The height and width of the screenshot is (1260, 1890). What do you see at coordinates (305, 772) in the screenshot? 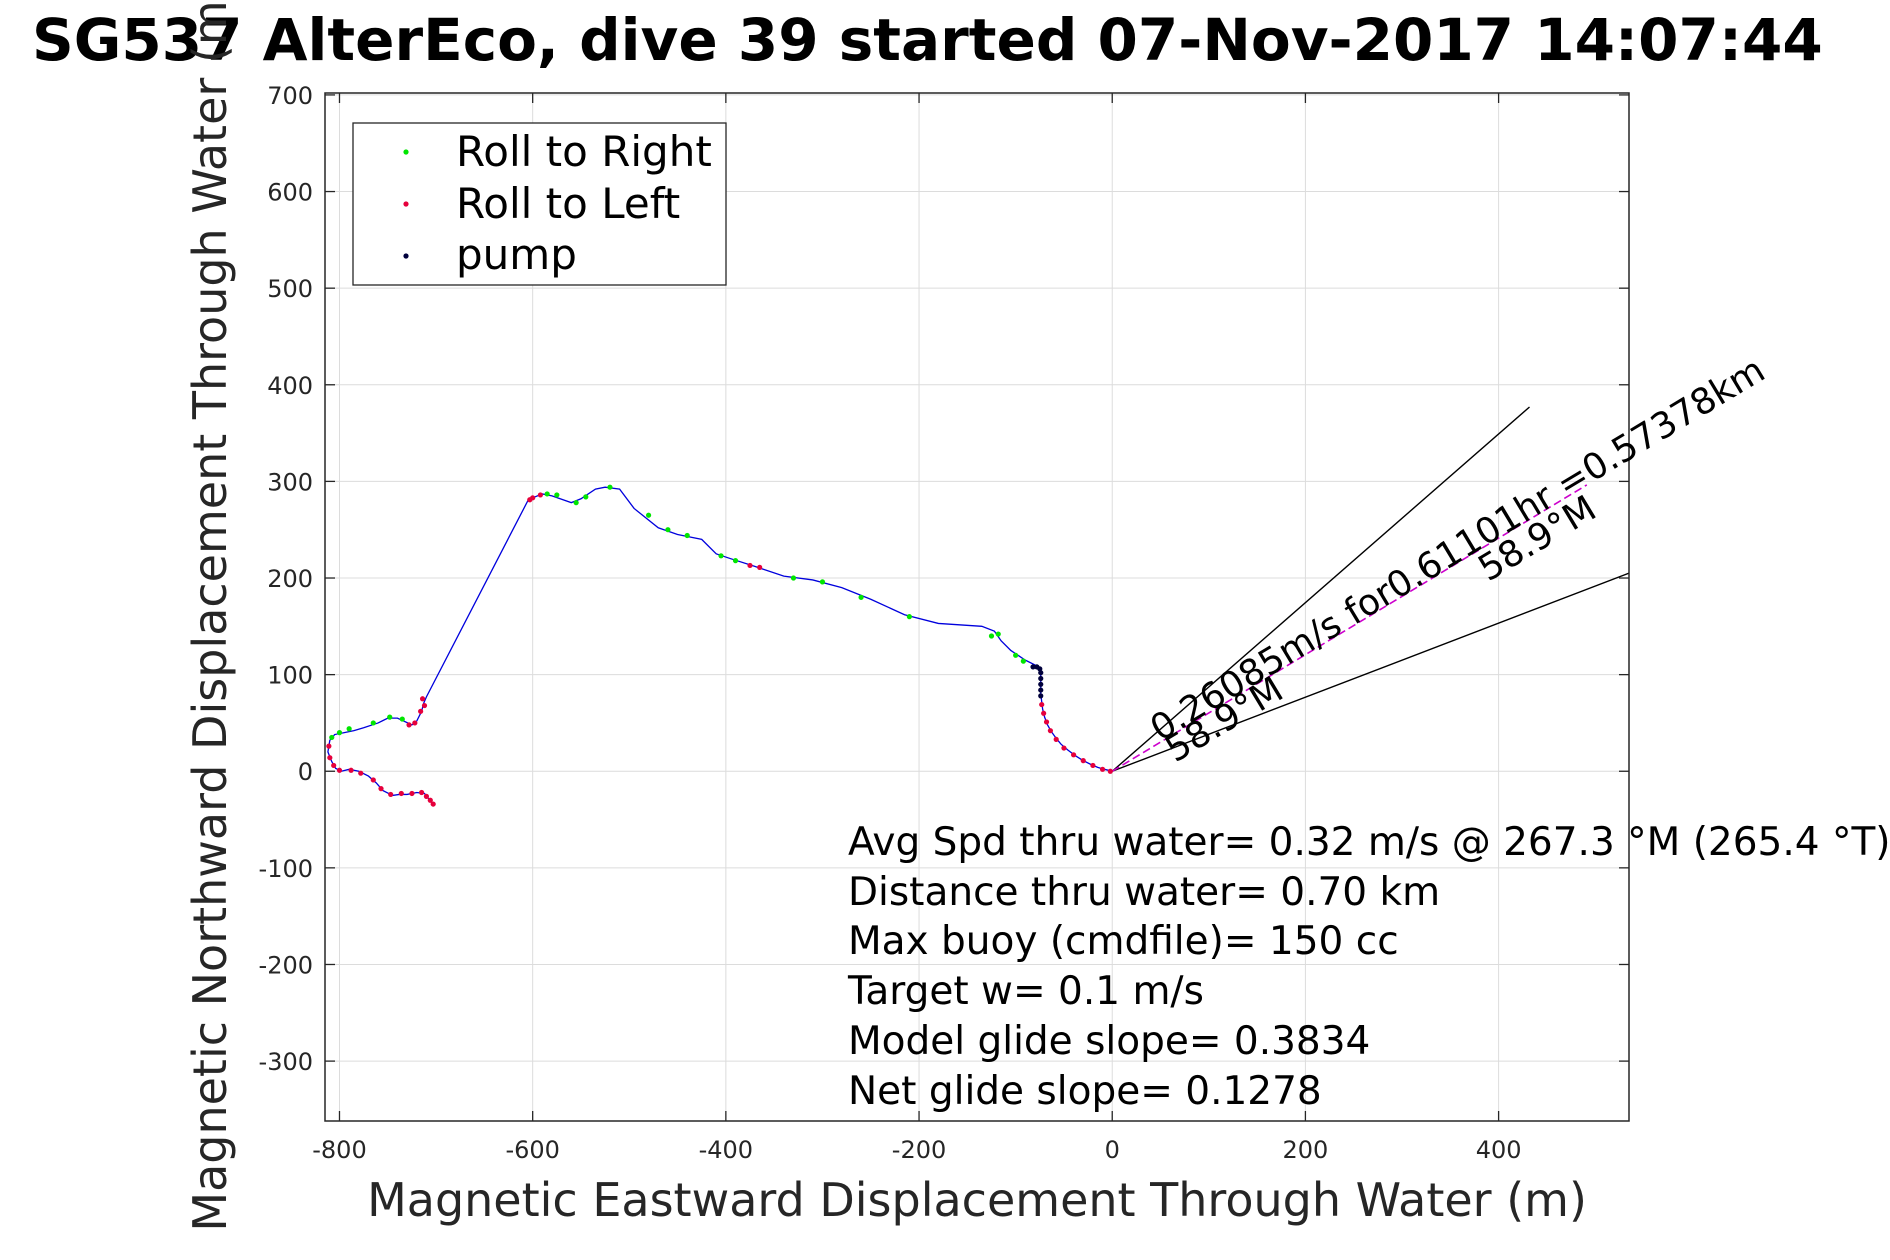
I see `y-tick-label: 0` at bounding box center [305, 772].